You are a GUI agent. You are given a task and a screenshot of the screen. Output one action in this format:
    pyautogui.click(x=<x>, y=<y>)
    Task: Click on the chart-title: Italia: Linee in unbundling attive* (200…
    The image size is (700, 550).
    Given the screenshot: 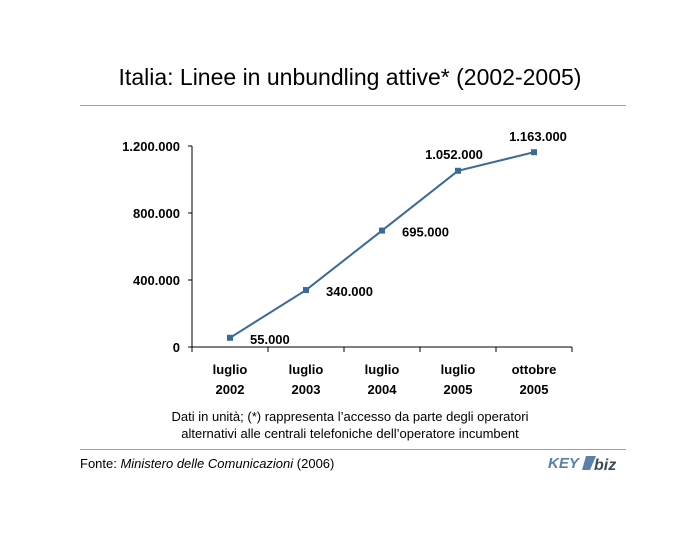 What is the action you would take?
    pyautogui.click(x=350, y=77)
    